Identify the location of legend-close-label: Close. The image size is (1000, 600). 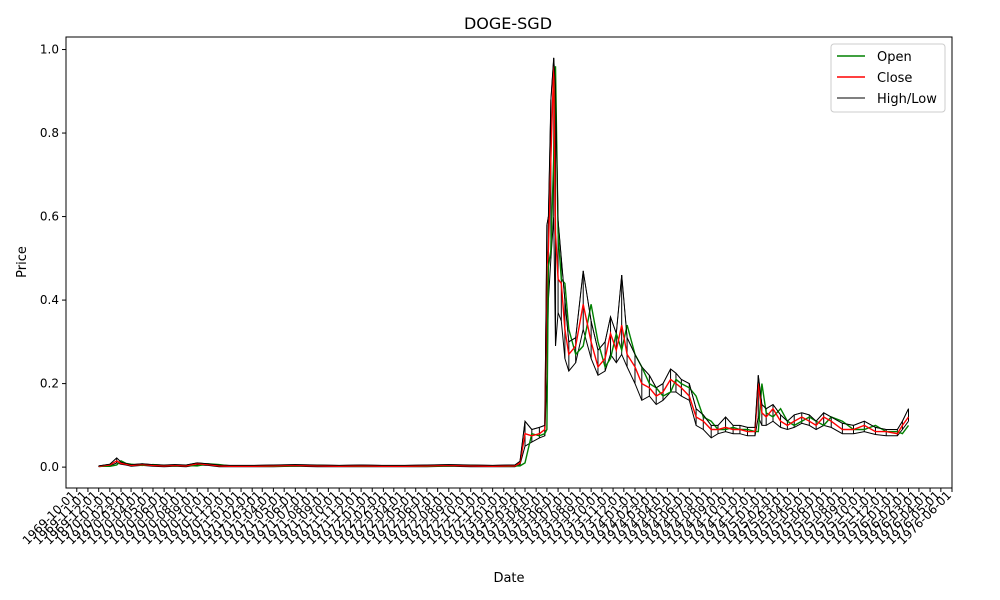
(894, 78).